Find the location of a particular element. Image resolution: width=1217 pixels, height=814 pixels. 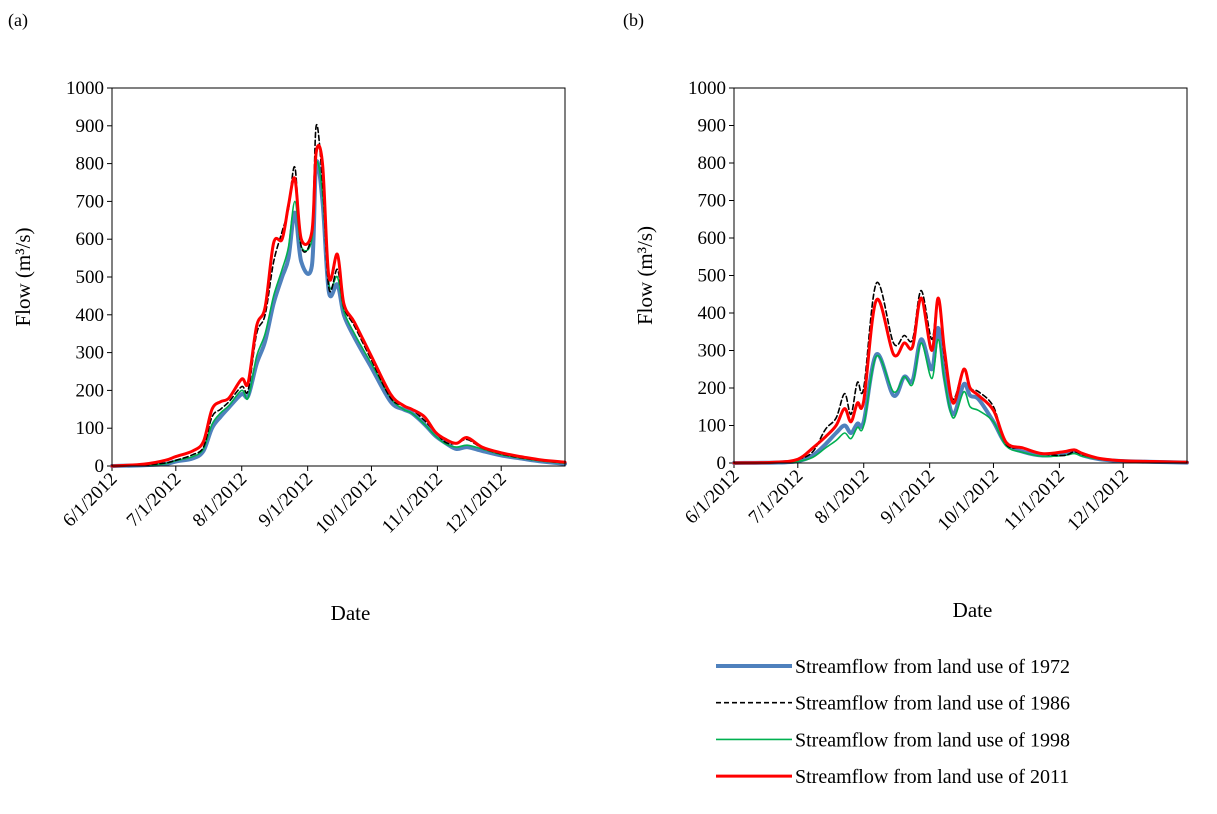

legend-label-1998: Streamflow from land use of 1998 is located at coordinates (932, 740).